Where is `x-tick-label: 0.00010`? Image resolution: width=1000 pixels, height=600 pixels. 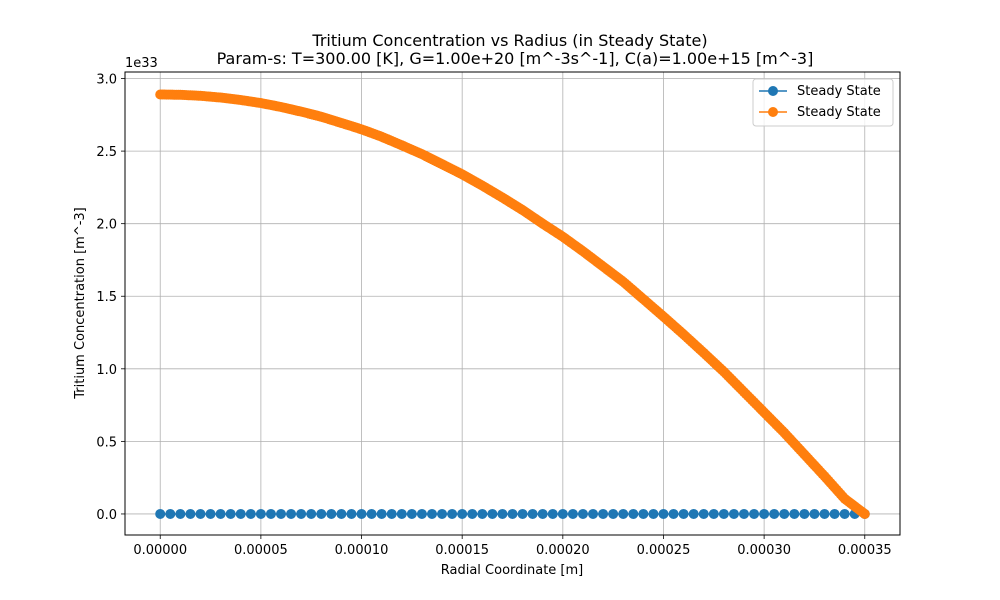 x-tick-label: 0.00010 is located at coordinates (362, 550).